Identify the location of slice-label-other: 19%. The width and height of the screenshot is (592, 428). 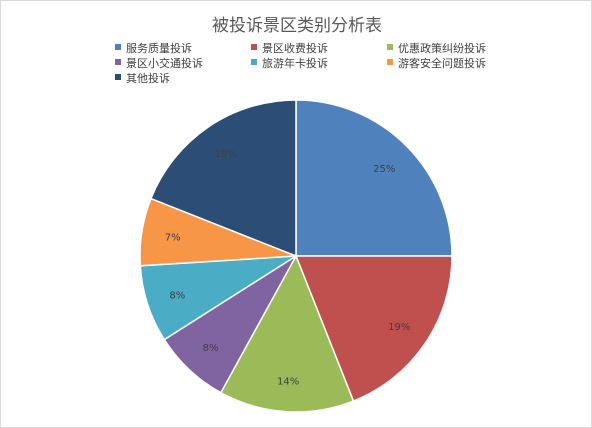
(226, 154).